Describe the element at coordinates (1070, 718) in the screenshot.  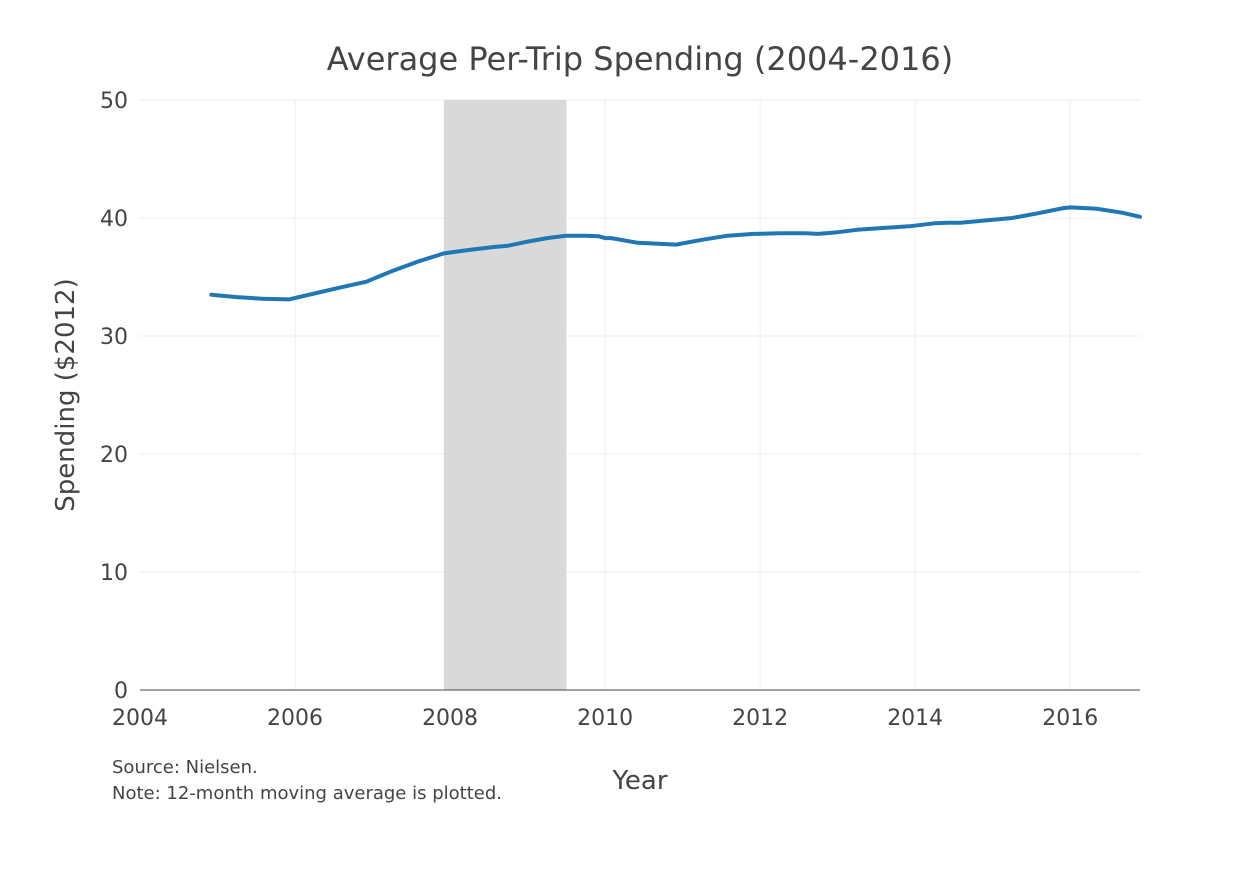
I see `x-tick-label: 2016` at that location.